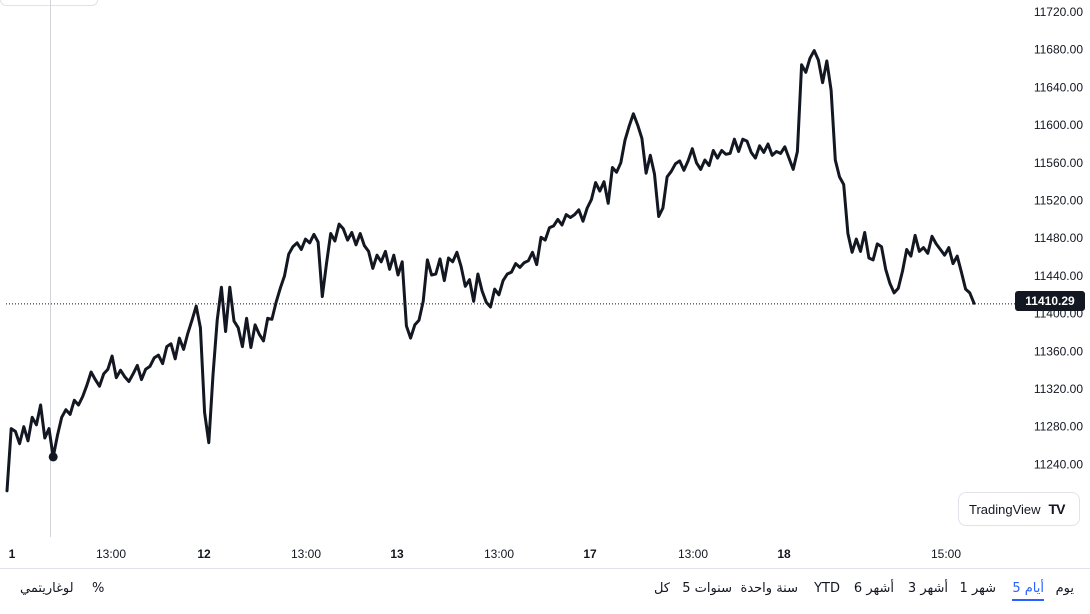  I want to click on x-axis: 1 13:00 12 13:00 13 13:00 17 13:00 18 15:00, so click(485, 554).